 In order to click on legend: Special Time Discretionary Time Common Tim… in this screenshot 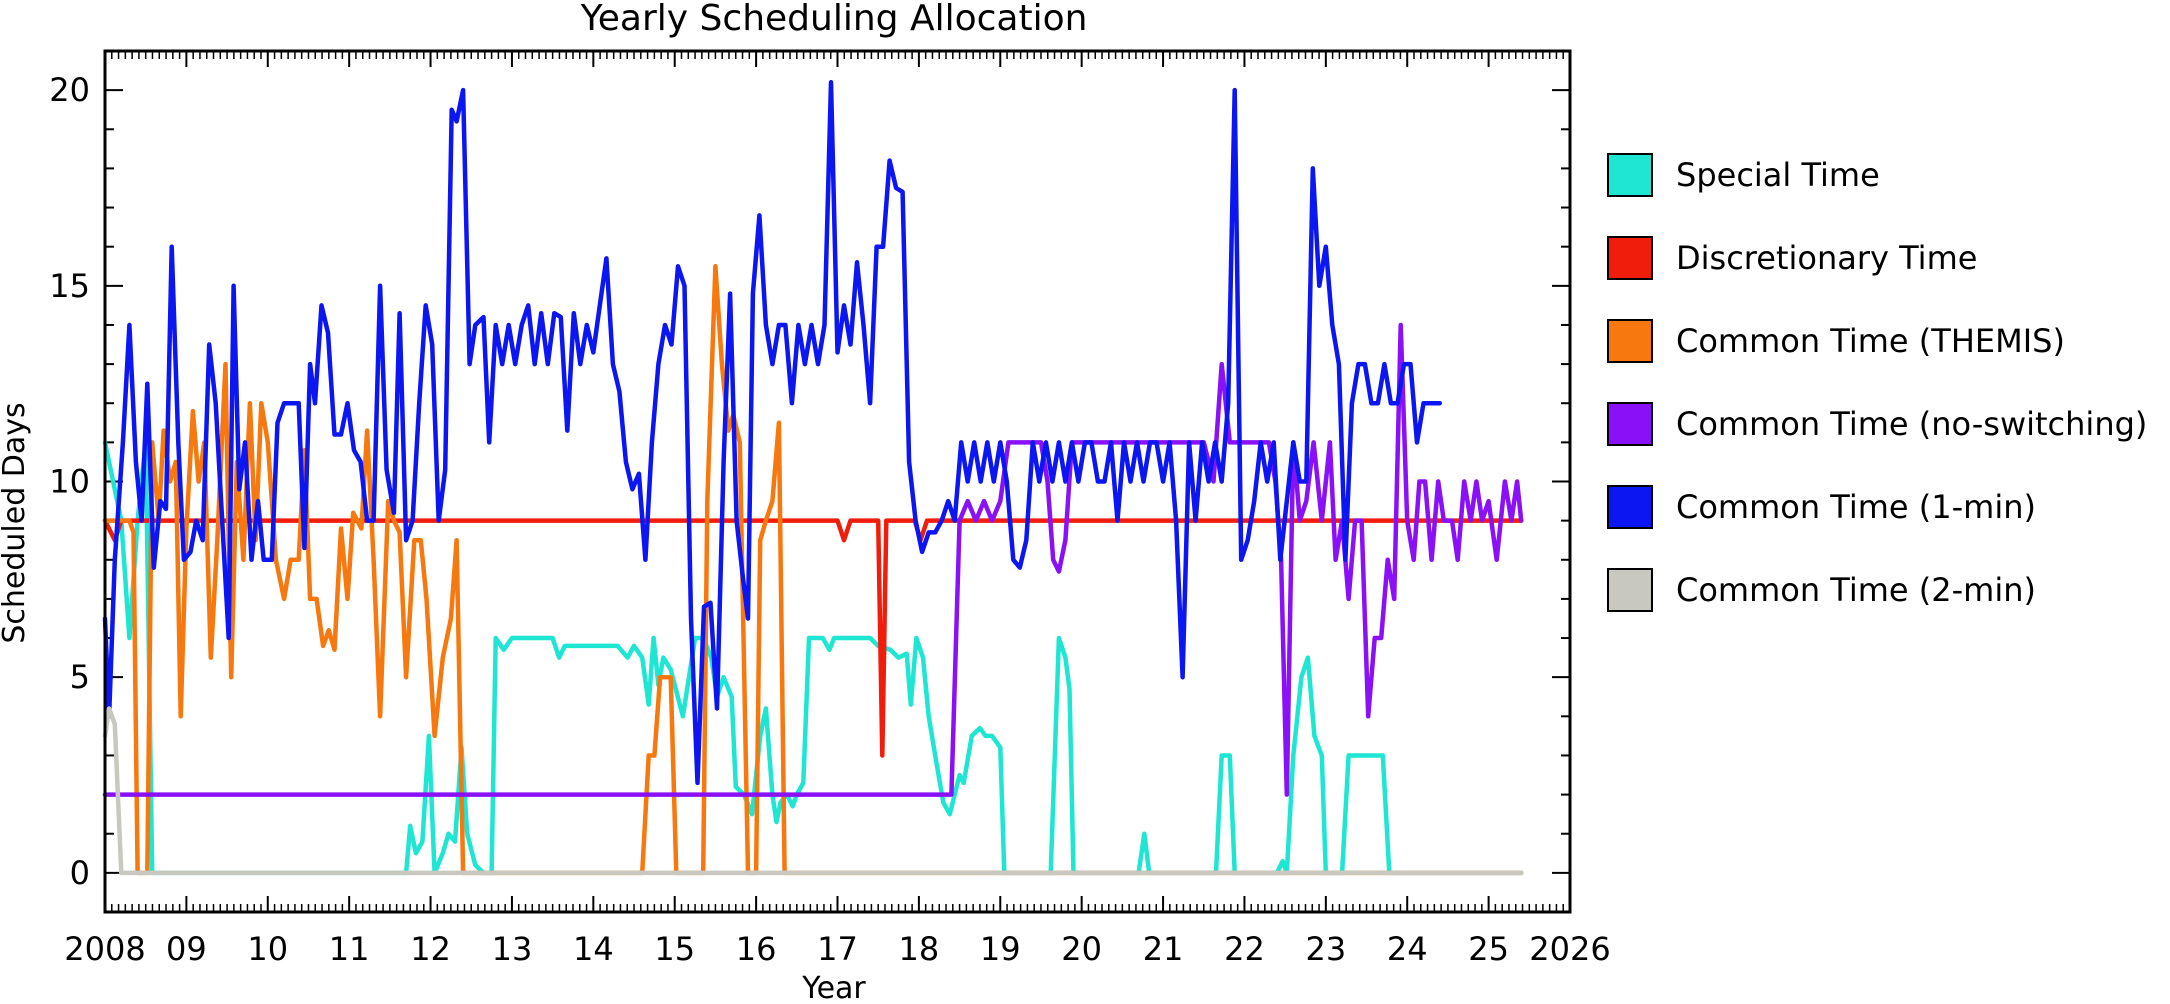, I will do `click(1877, 382)`.